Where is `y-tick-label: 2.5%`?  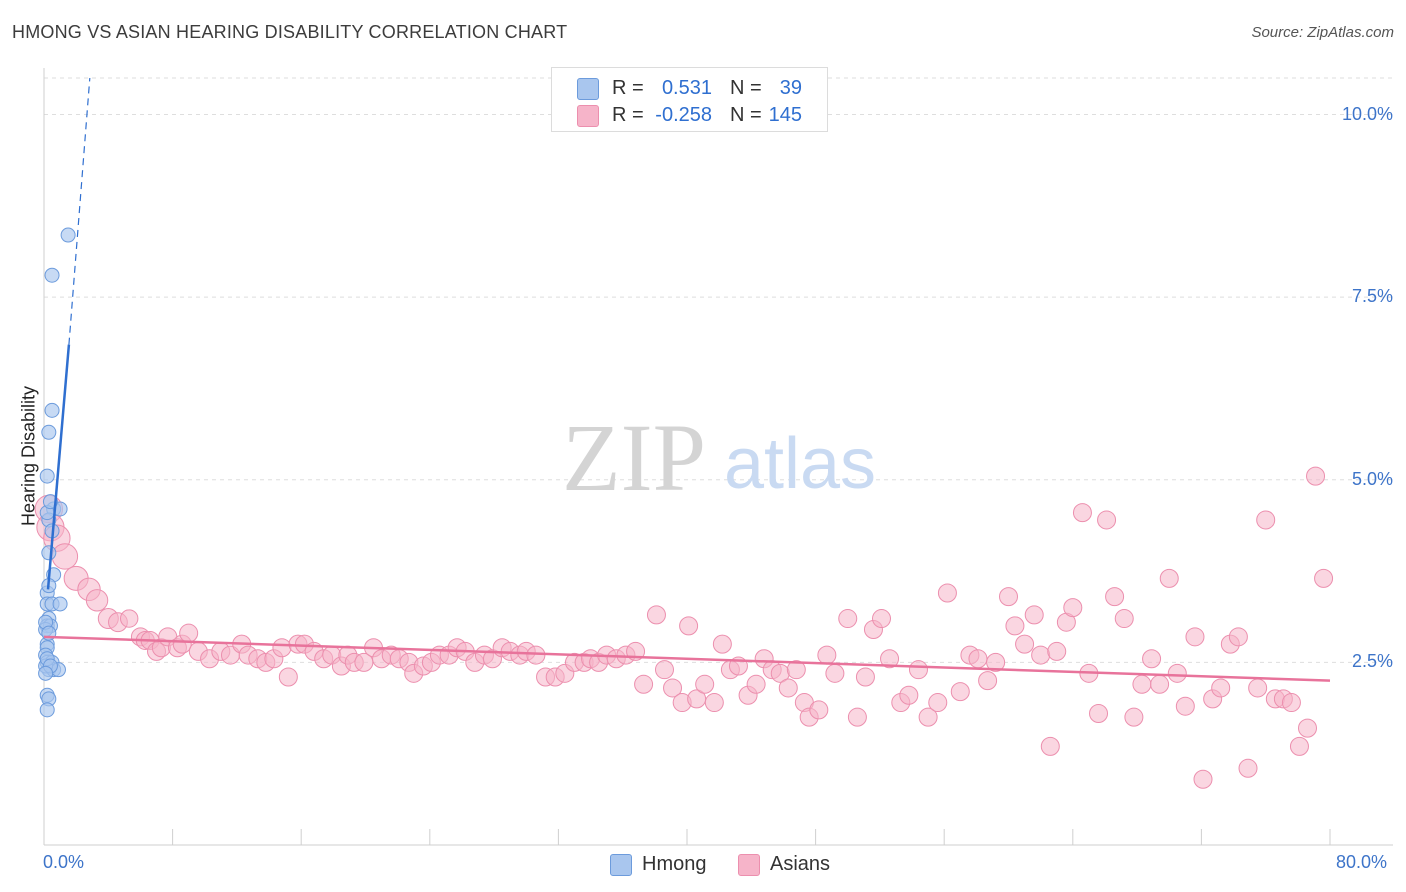 y-tick-label: 2.5% is located at coordinates (1372, 661).